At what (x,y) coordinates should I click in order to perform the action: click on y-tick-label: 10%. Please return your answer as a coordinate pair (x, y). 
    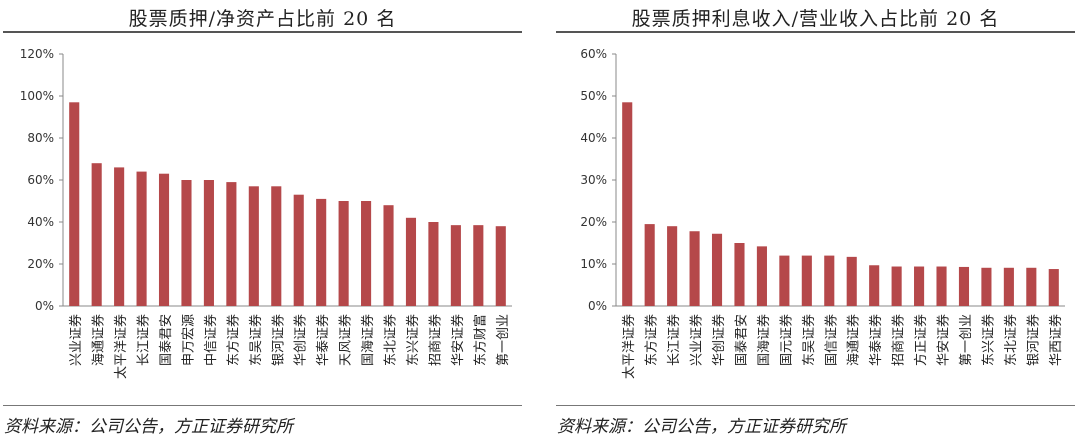
    Looking at the image, I should click on (593, 264).